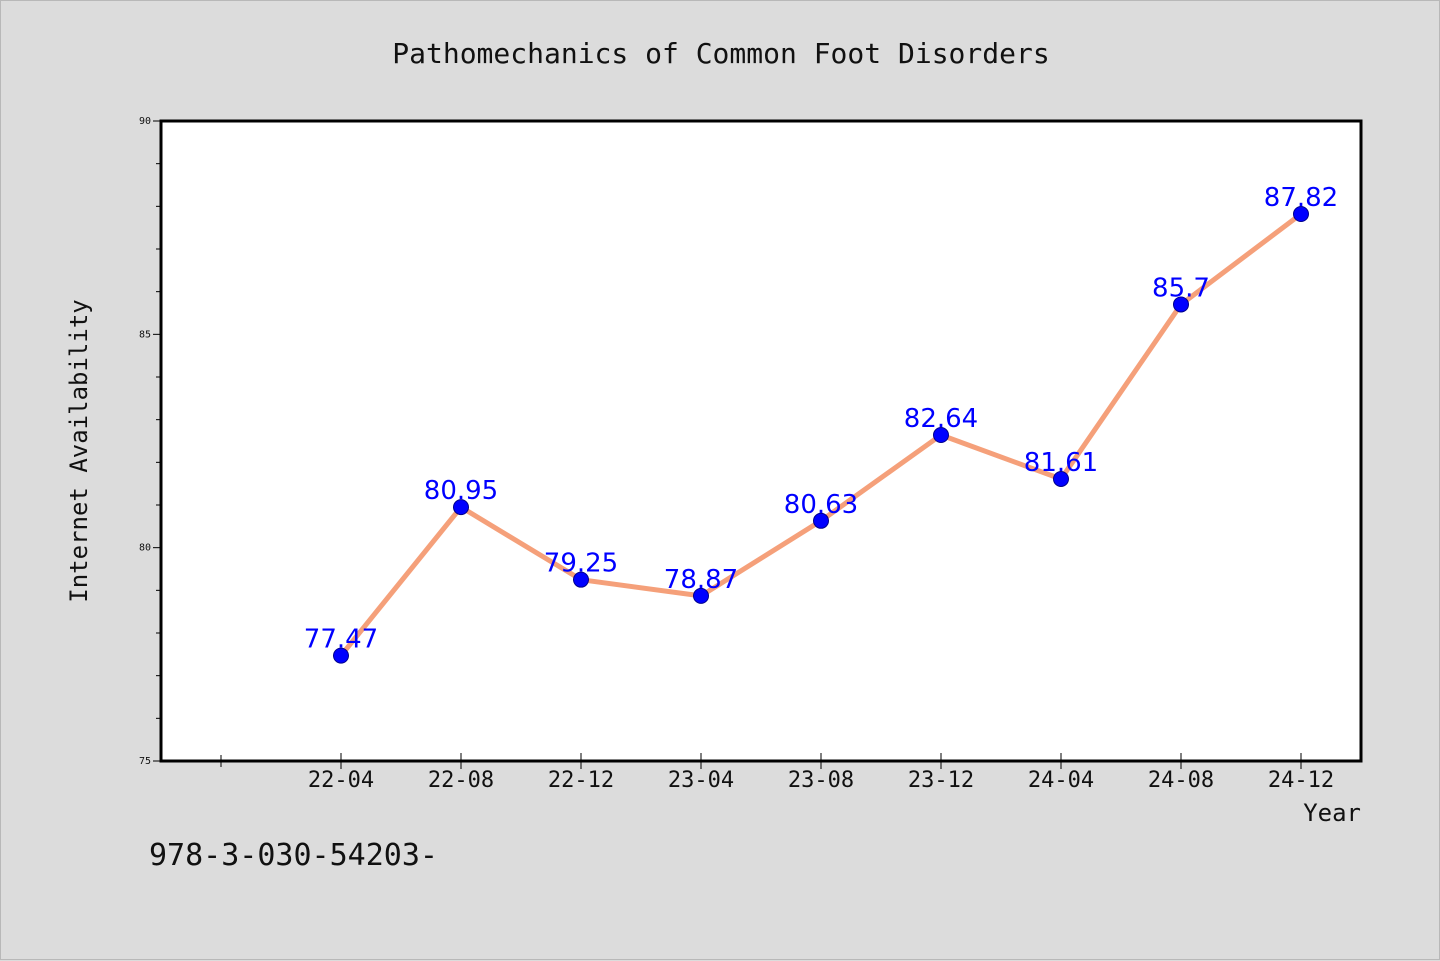  I want to click on x-tick-label: 23-04, so click(701, 780).